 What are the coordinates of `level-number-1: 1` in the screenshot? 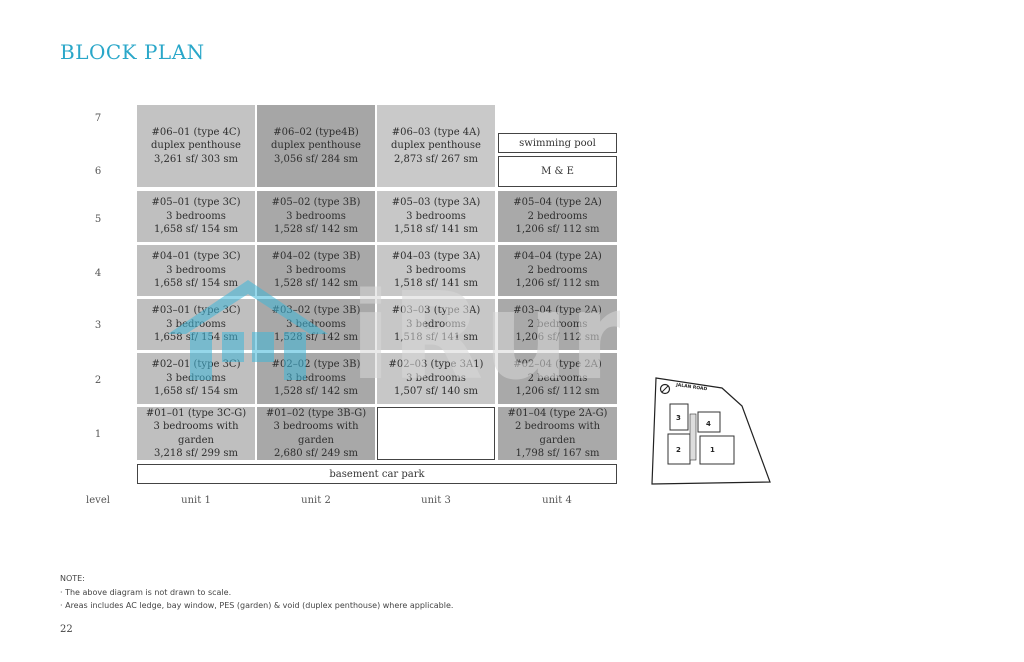 It's located at (98, 434).